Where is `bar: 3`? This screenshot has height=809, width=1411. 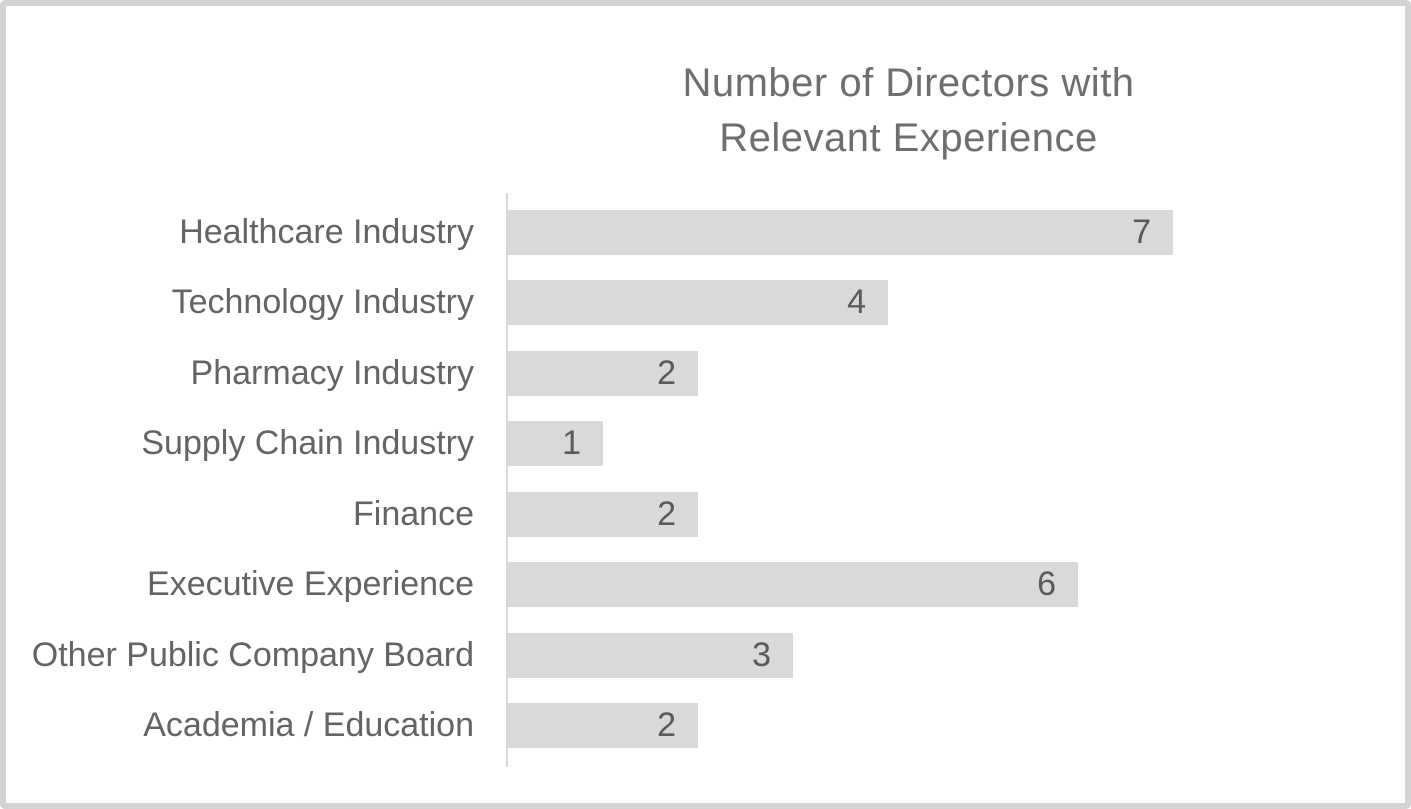
bar: 3 is located at coordinates (650, 655).